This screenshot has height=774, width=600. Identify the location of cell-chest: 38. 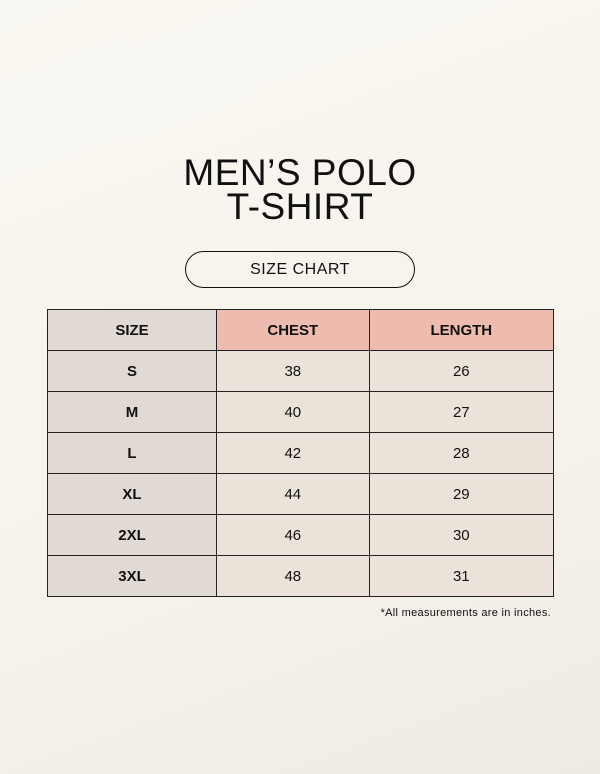
(293, 371).